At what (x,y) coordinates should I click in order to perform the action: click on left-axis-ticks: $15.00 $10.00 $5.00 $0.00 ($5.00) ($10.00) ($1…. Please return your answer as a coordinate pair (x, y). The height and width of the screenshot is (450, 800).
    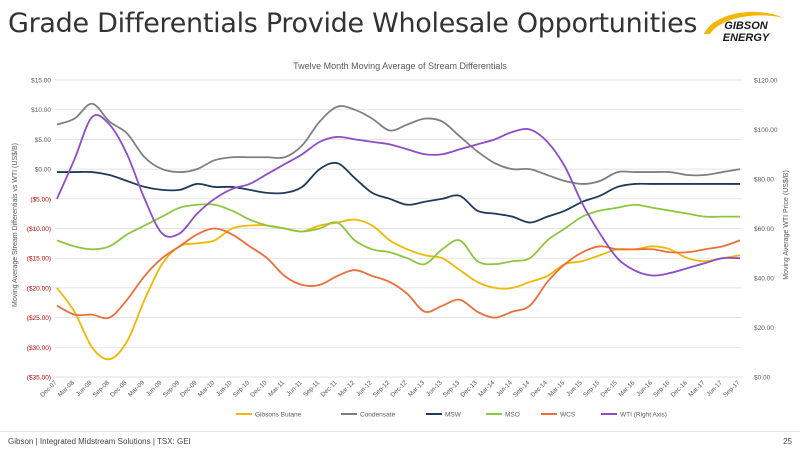
    Looking at the image, I should click on (39, 230).